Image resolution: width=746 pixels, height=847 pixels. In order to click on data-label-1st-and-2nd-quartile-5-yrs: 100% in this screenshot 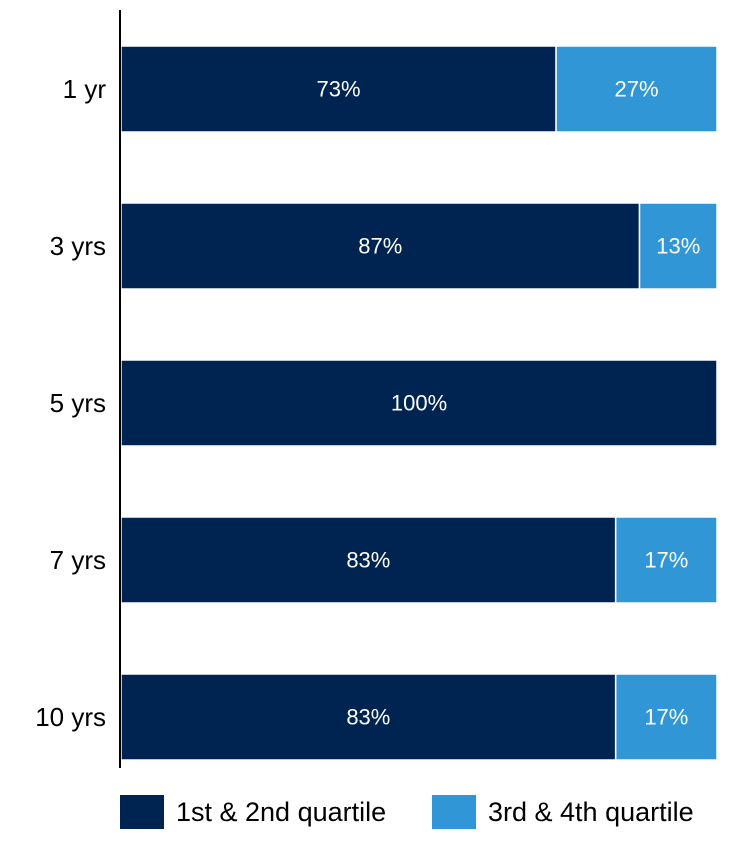, I will do `click(419, 403)`.